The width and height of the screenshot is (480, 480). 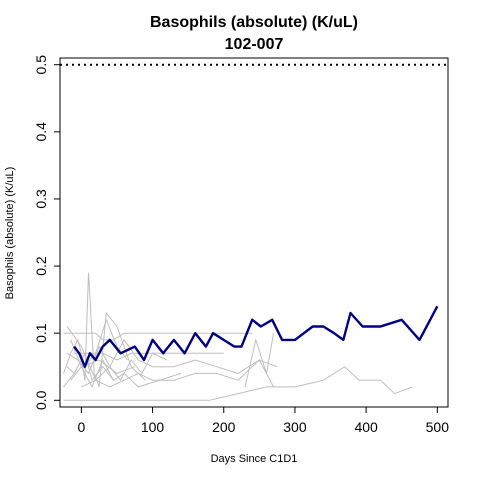 What do you see at coordinates (438, 427) in the screenshot?
I see `x-tick-label: 500` at bounding box center [438, 427].